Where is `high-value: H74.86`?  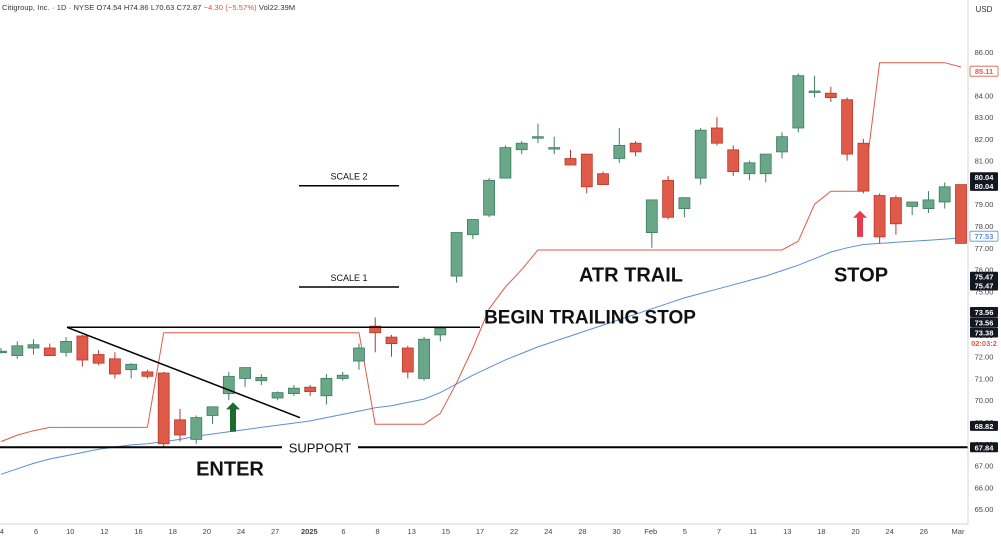 high-value: H74.86 is located at coordinates (136, 7).